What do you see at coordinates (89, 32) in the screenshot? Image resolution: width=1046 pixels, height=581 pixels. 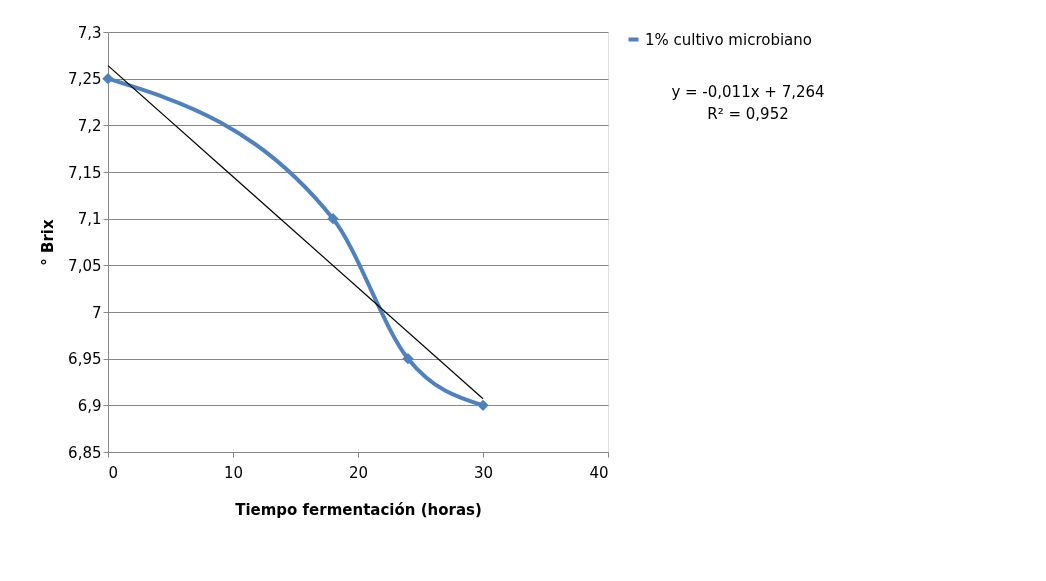 I see `y-tick-label: 7,3` at bounding box center [89, 32].